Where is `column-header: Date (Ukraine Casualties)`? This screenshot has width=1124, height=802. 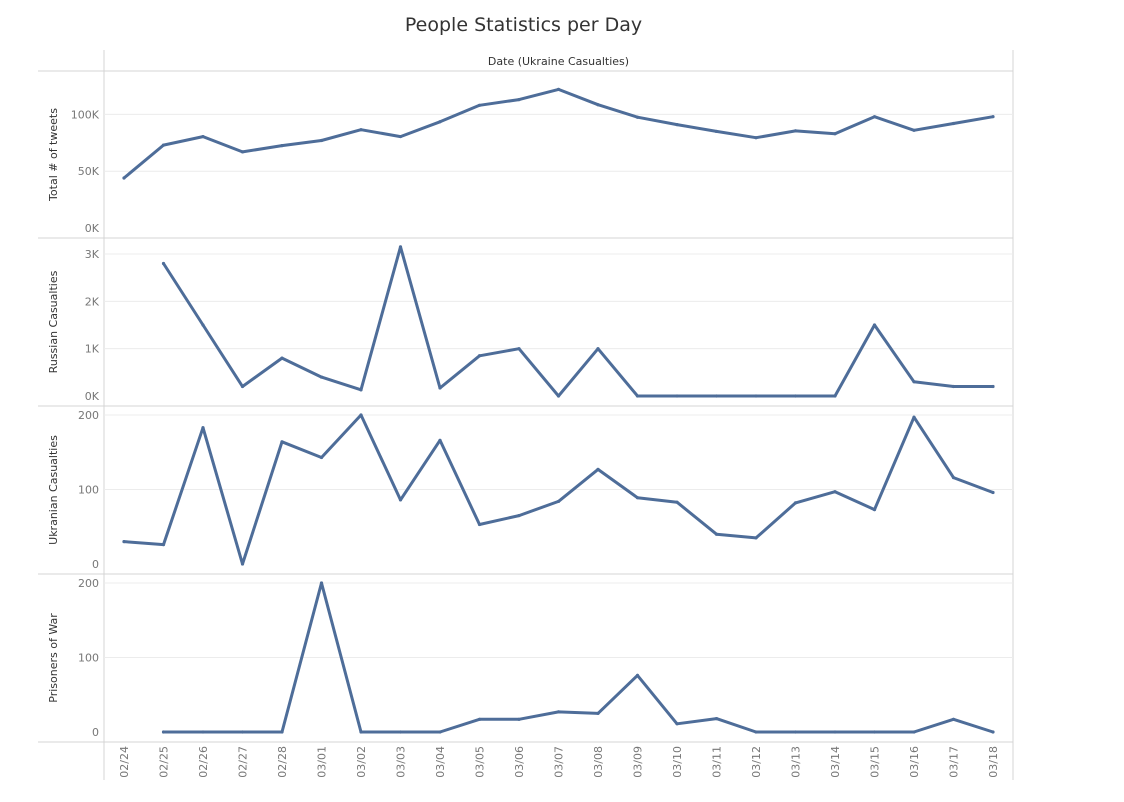
column-header: Date (Ukraine Casualties) is located at coordinates (558, 61).